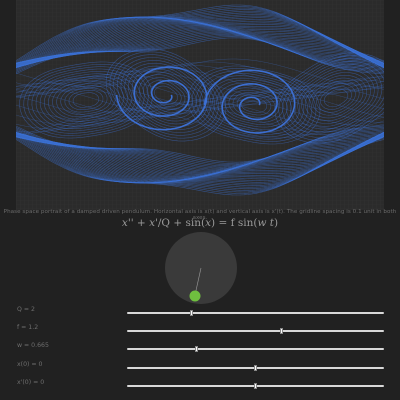 The height and width of the screenshot is (400, 400). Describe the element at coordinates (33, 345) in the screenshot. I see `slider-label: w = 0.665` at that location.